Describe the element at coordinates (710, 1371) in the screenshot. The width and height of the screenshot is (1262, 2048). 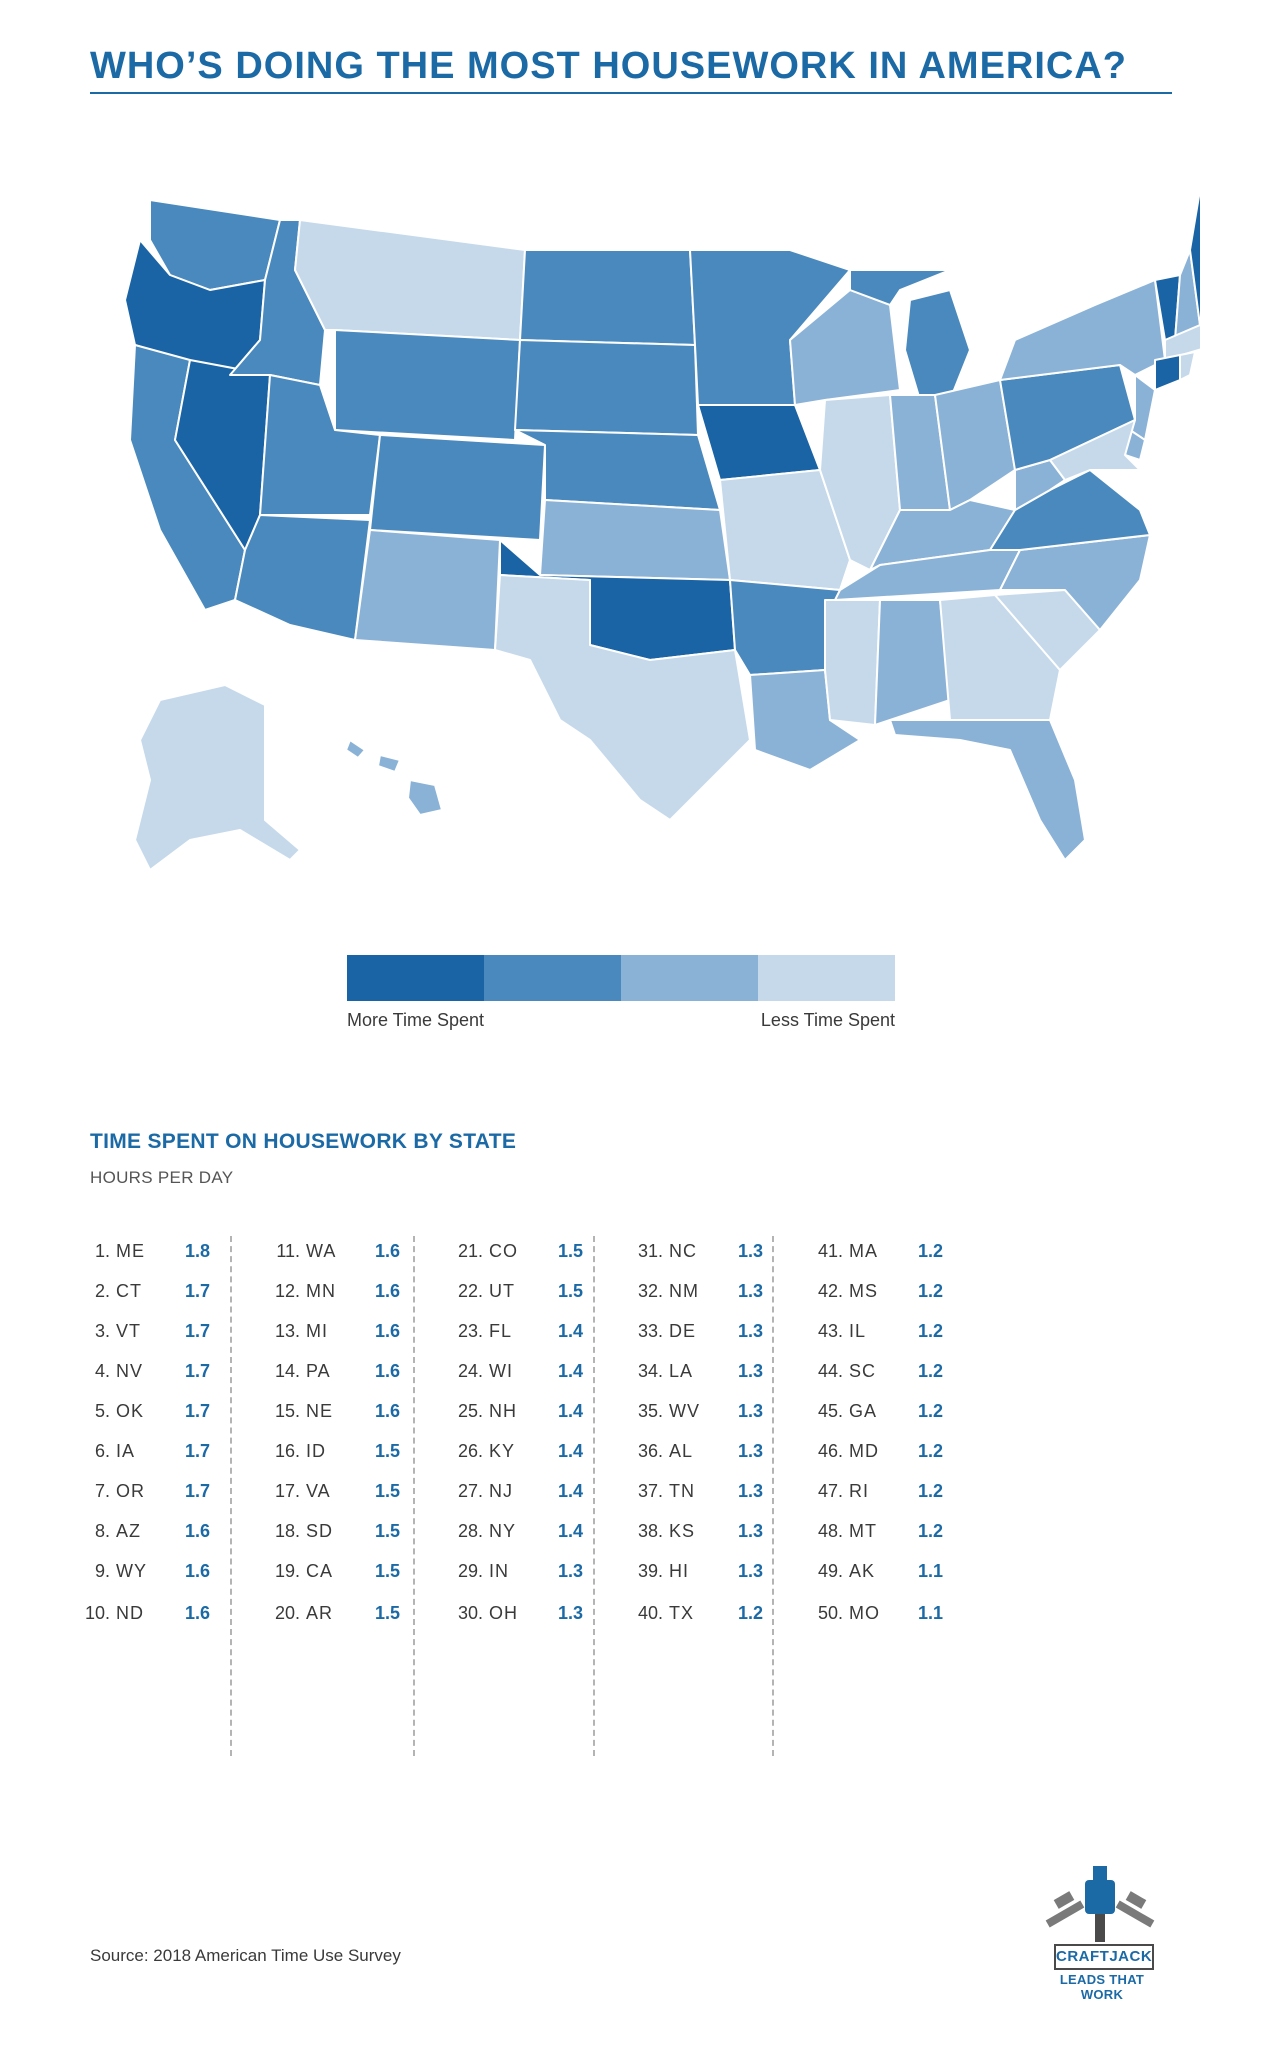
I see `ranking-row: 34. LA 1.3` at that location.